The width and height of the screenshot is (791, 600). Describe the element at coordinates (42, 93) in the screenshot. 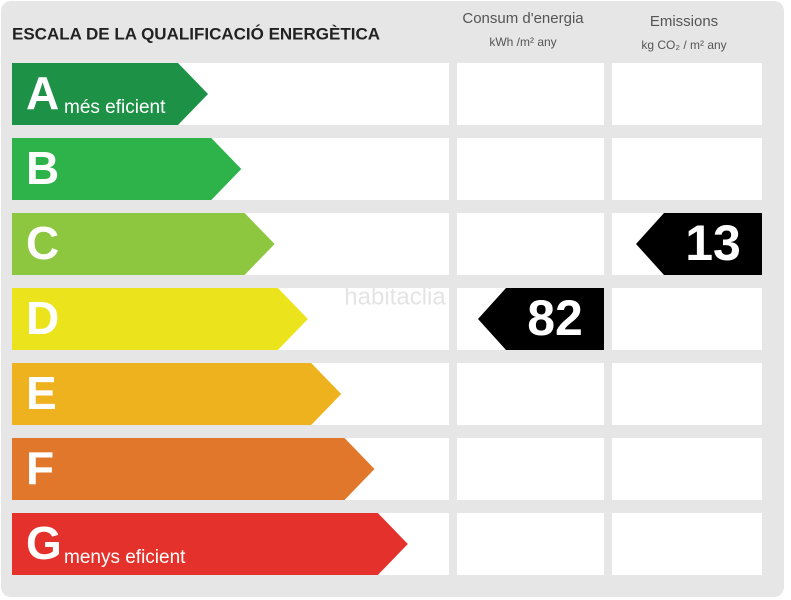

I see `rating-letter: A` at that location.